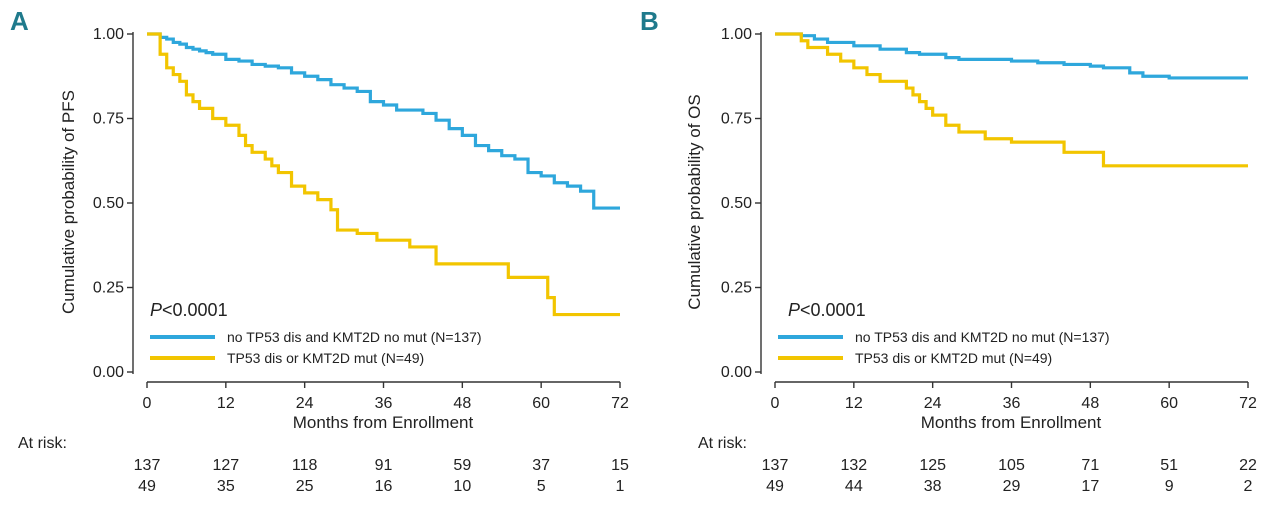 The height and width of the screenshot is (506, 1280). I want to click on at-risk-count: 25, so click(305, 486).